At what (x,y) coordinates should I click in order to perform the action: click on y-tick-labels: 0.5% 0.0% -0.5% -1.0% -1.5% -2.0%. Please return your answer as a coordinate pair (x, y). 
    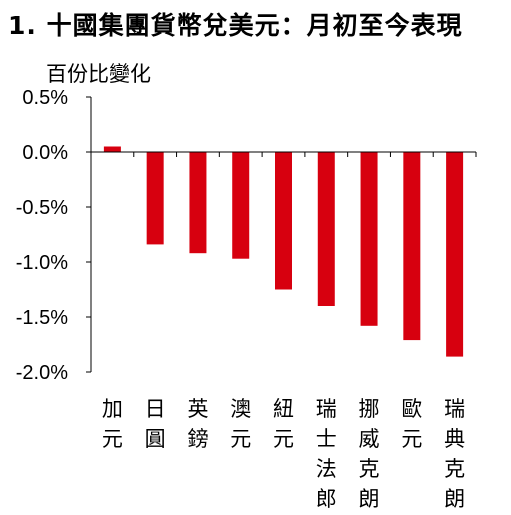
    Looking at the image, I should click on (53, 235).